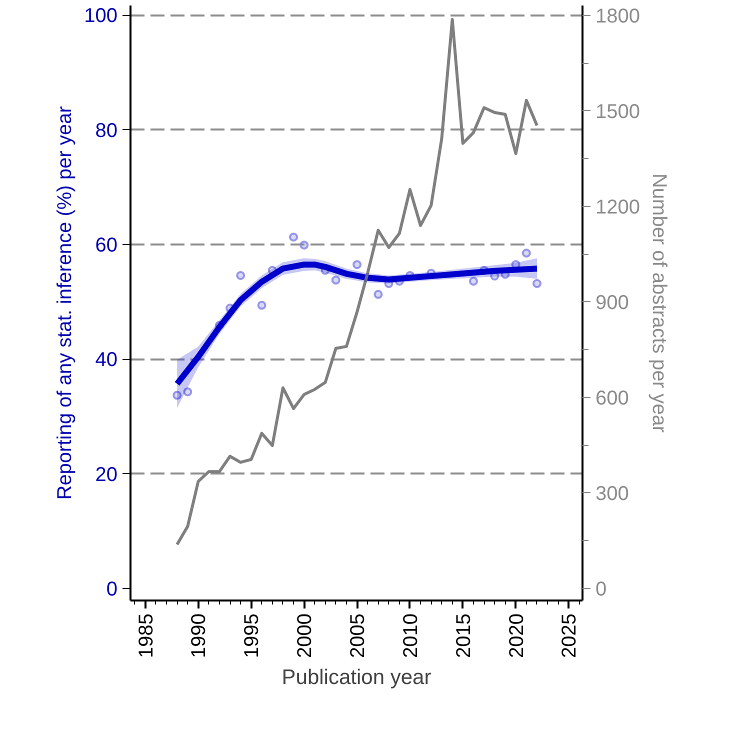 The image size is (731, 734). Describe the element at coordinates (357, 677) in the screenshot. I see `x-axis-title: Publication year` at that location.